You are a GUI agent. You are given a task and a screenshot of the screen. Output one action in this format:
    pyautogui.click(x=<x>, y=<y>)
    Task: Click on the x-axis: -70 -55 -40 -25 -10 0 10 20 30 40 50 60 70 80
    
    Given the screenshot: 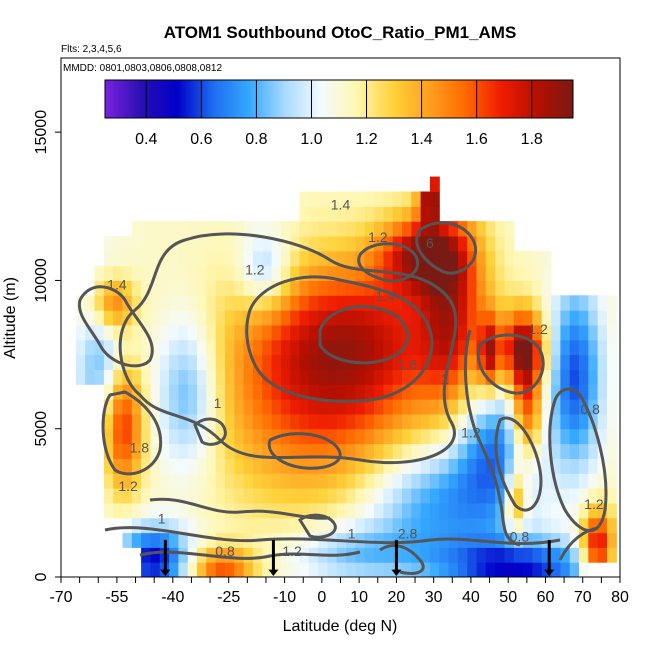 What is the action you would take?
    pyautogui.click(x=339, y=591)
    